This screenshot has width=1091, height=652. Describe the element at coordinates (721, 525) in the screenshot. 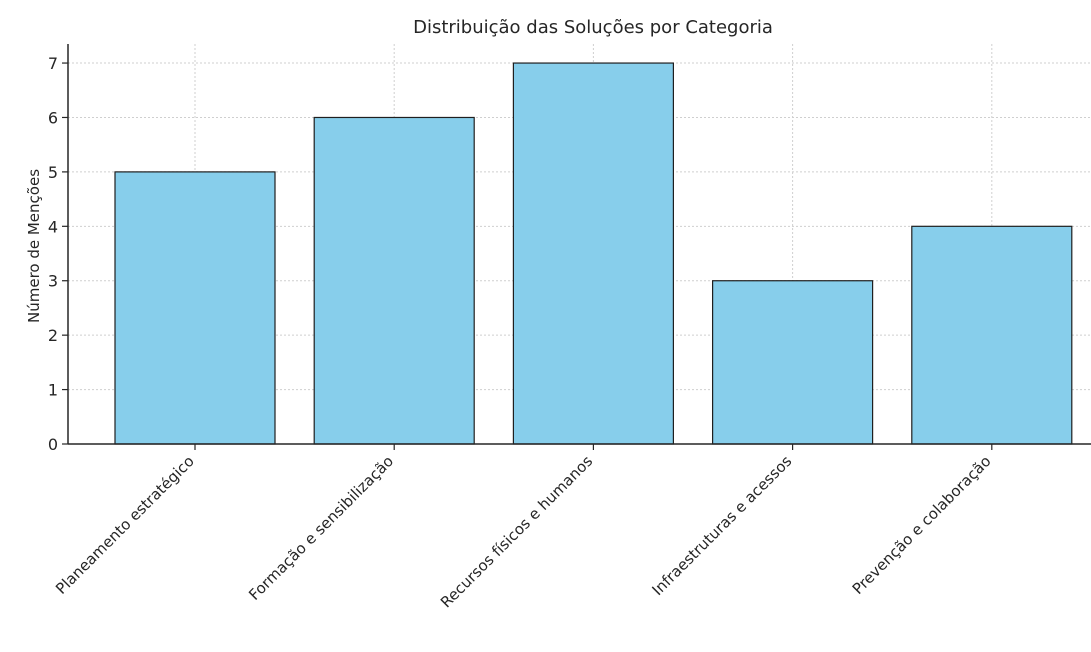

I see `x-tick-label-3: Infraestruturas e acessos` at that location.